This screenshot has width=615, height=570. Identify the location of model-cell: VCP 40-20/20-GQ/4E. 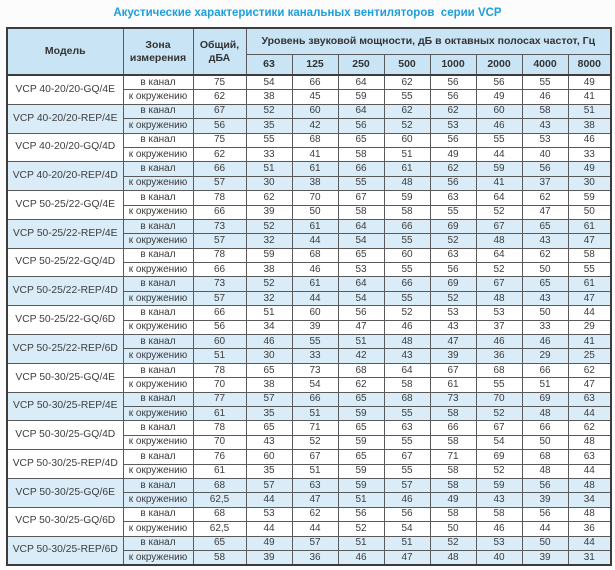
(65, 89).